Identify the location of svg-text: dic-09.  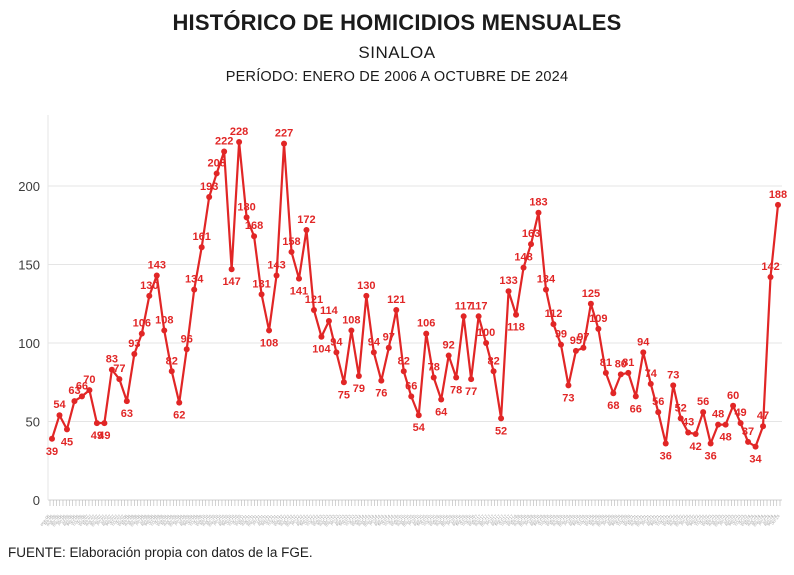
(197, 519).